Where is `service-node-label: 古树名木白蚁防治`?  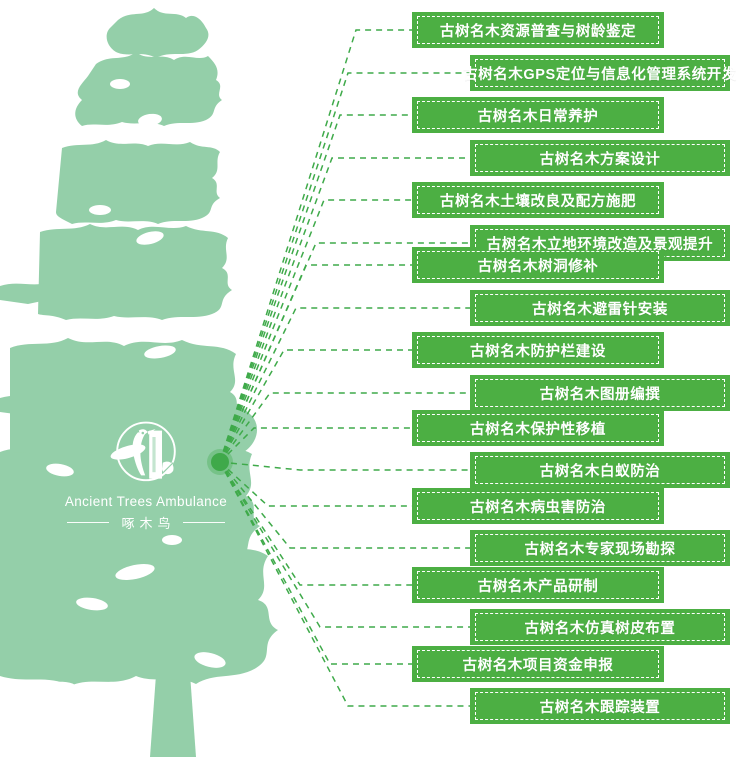
service-node-label: 古树名木白蚁防治 is located at coordinates (600, 471).